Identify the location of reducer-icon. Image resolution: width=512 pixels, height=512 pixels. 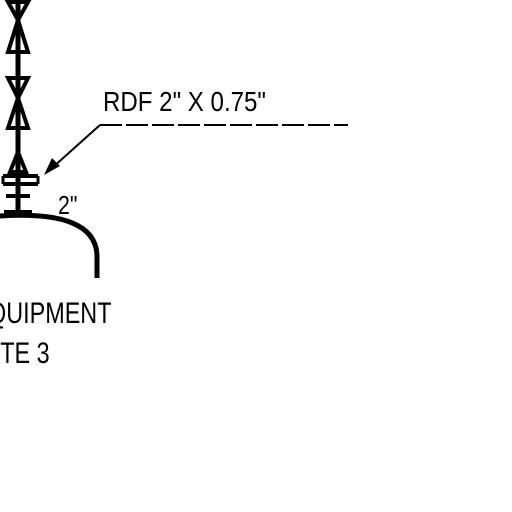
(18, 160).